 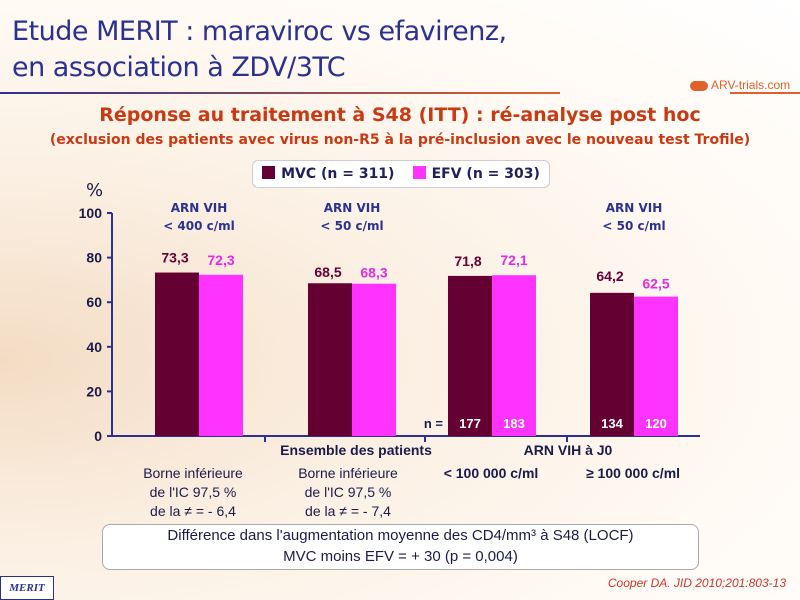 I want to click on ci-note-1-line: de l'IC 97,5 %, so click(x=193, y=492).